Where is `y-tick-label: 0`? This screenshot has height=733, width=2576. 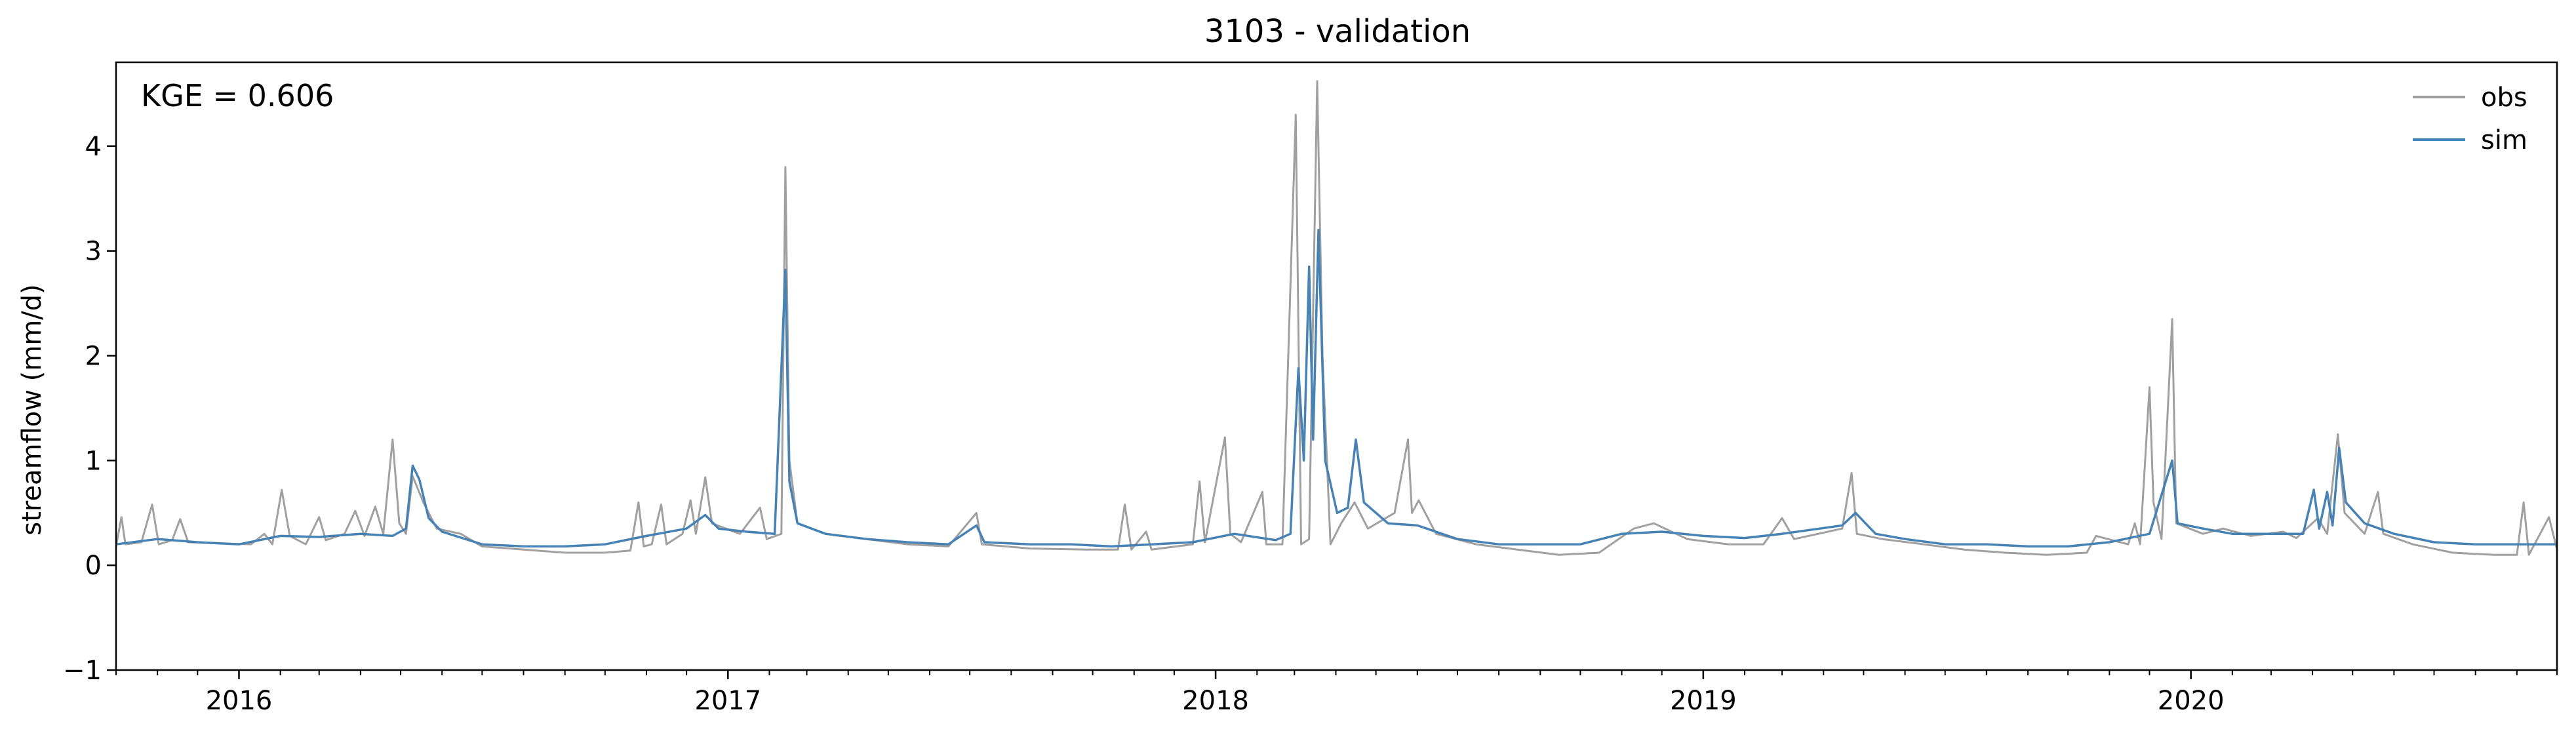 y-tick-label: 0 is located at coordinates (93, 566).